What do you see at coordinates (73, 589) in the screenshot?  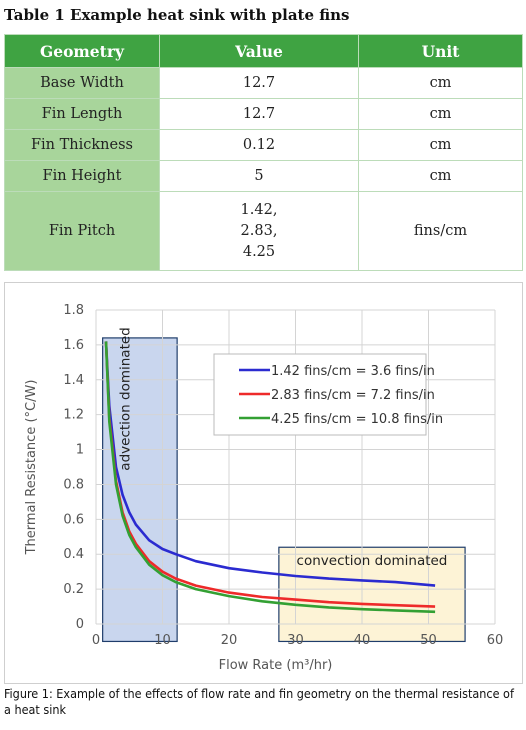 I see `y-tick-label: 0.2` at bounding box center [73, 589].